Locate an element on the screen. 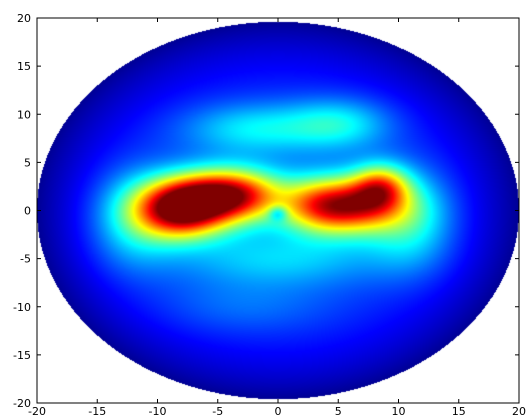 Image resolution: width=532 pixels, height=417 pixels. y-tick-label: 0 is located at coordinates (27, 211).